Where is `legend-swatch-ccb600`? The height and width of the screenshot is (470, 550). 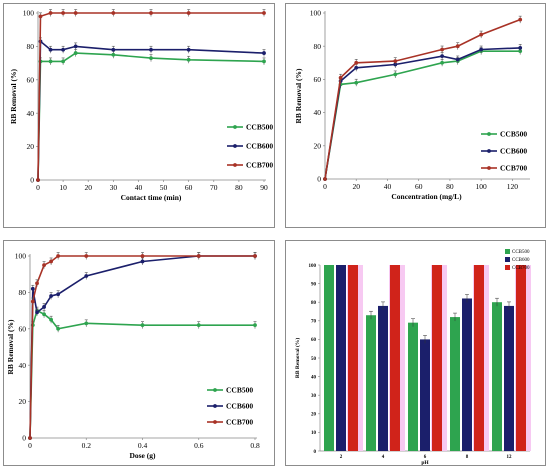 legend-swatch-ccb600 is located at coordinates (507, 259).